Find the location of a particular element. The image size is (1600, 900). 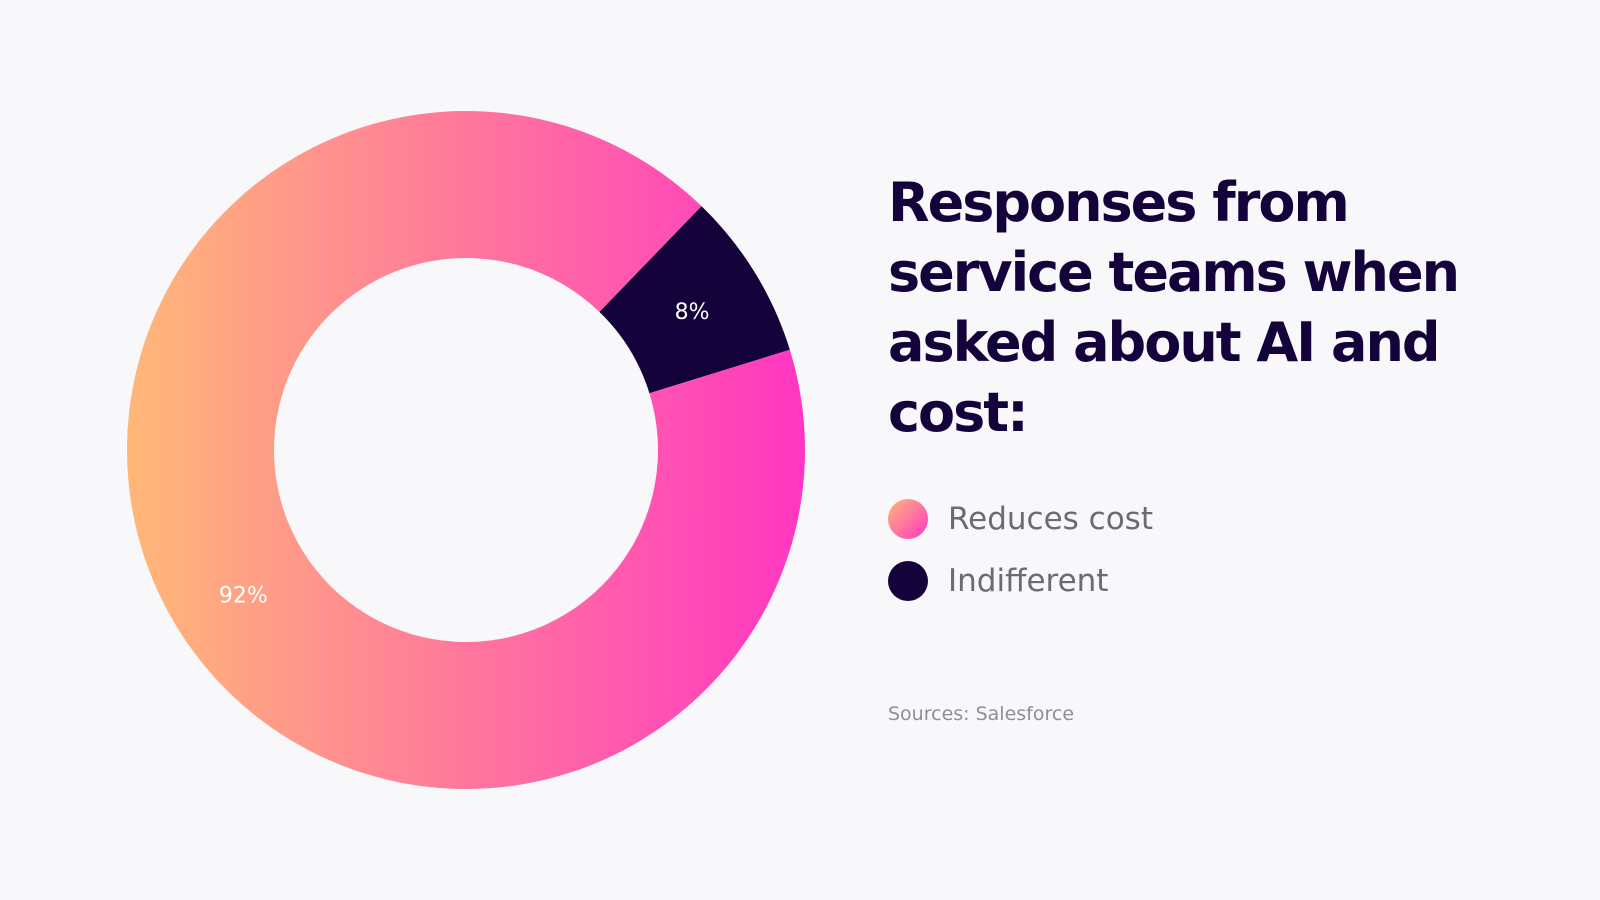

chart-legend: Reduces cost Indifferent is located at coordinates (1020, 550).